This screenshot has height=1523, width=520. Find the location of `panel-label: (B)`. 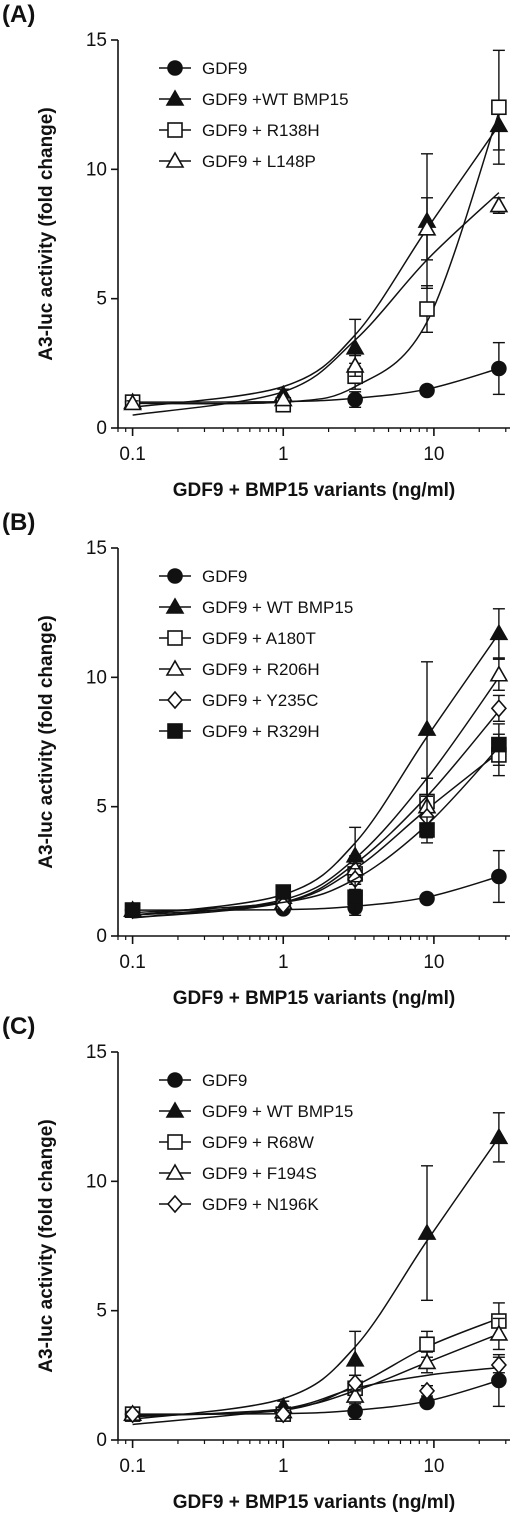

panel-label: (B) is located at coordinates (18, 522).